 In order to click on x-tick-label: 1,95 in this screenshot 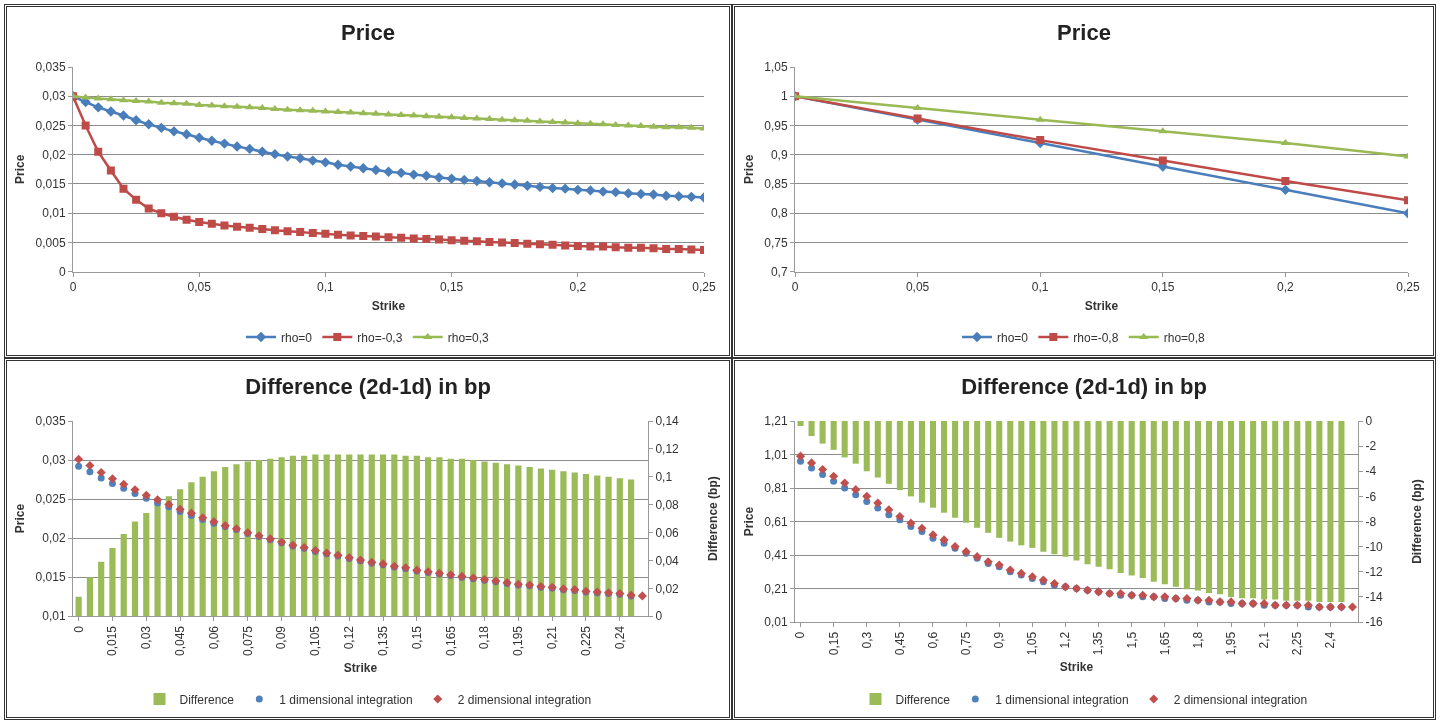, I will do `click(1230, 643)`.